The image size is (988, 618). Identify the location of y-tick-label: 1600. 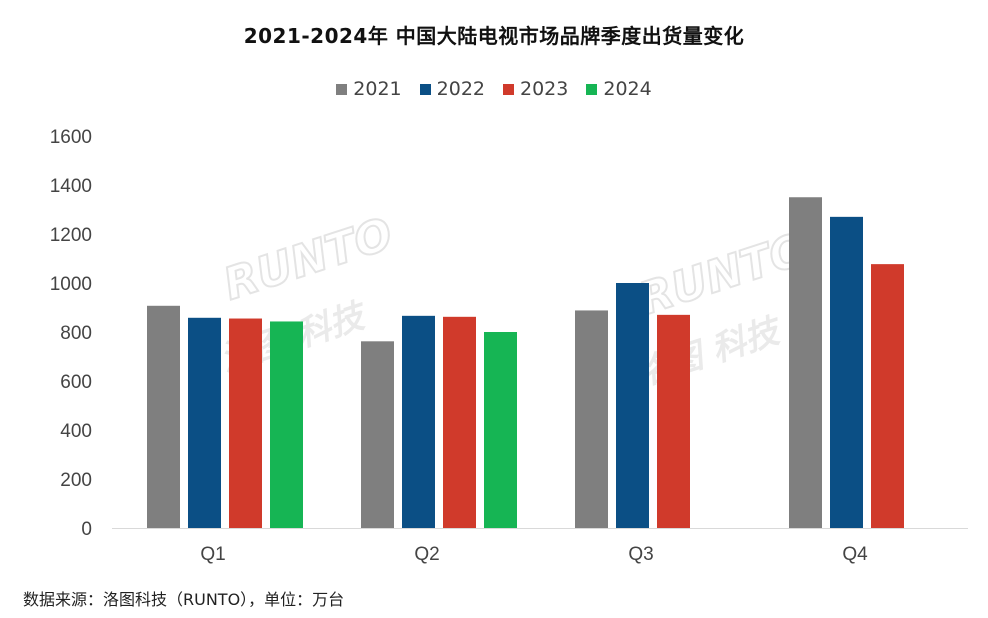
(71, 137).